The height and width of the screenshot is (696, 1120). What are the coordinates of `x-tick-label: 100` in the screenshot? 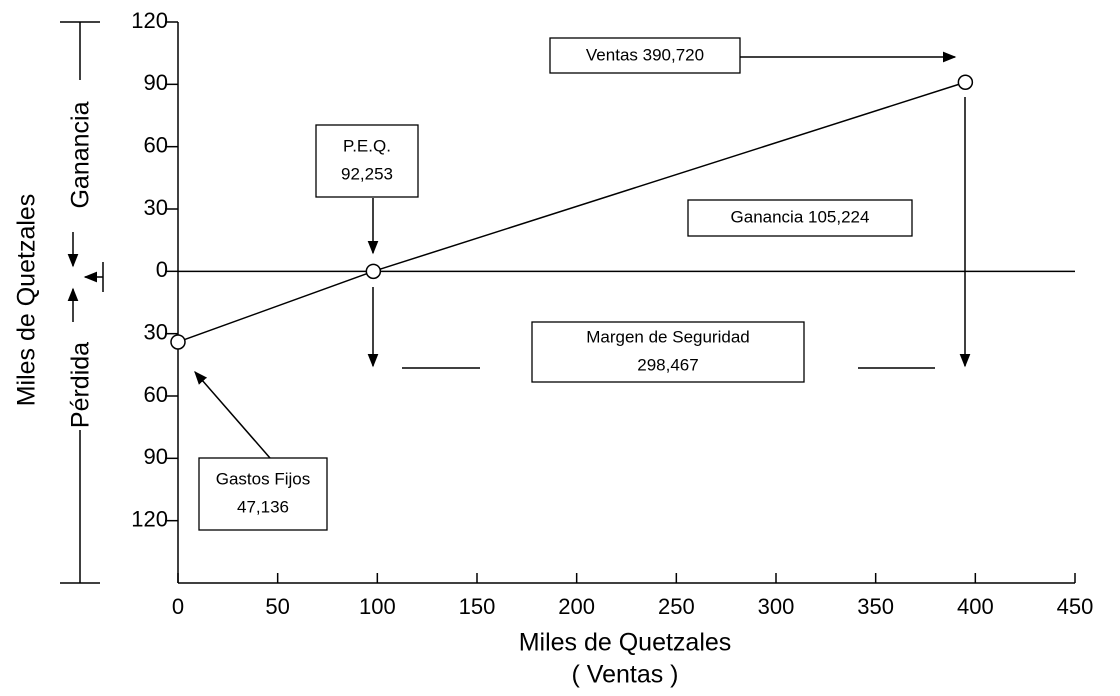 It's located at (377, 606).